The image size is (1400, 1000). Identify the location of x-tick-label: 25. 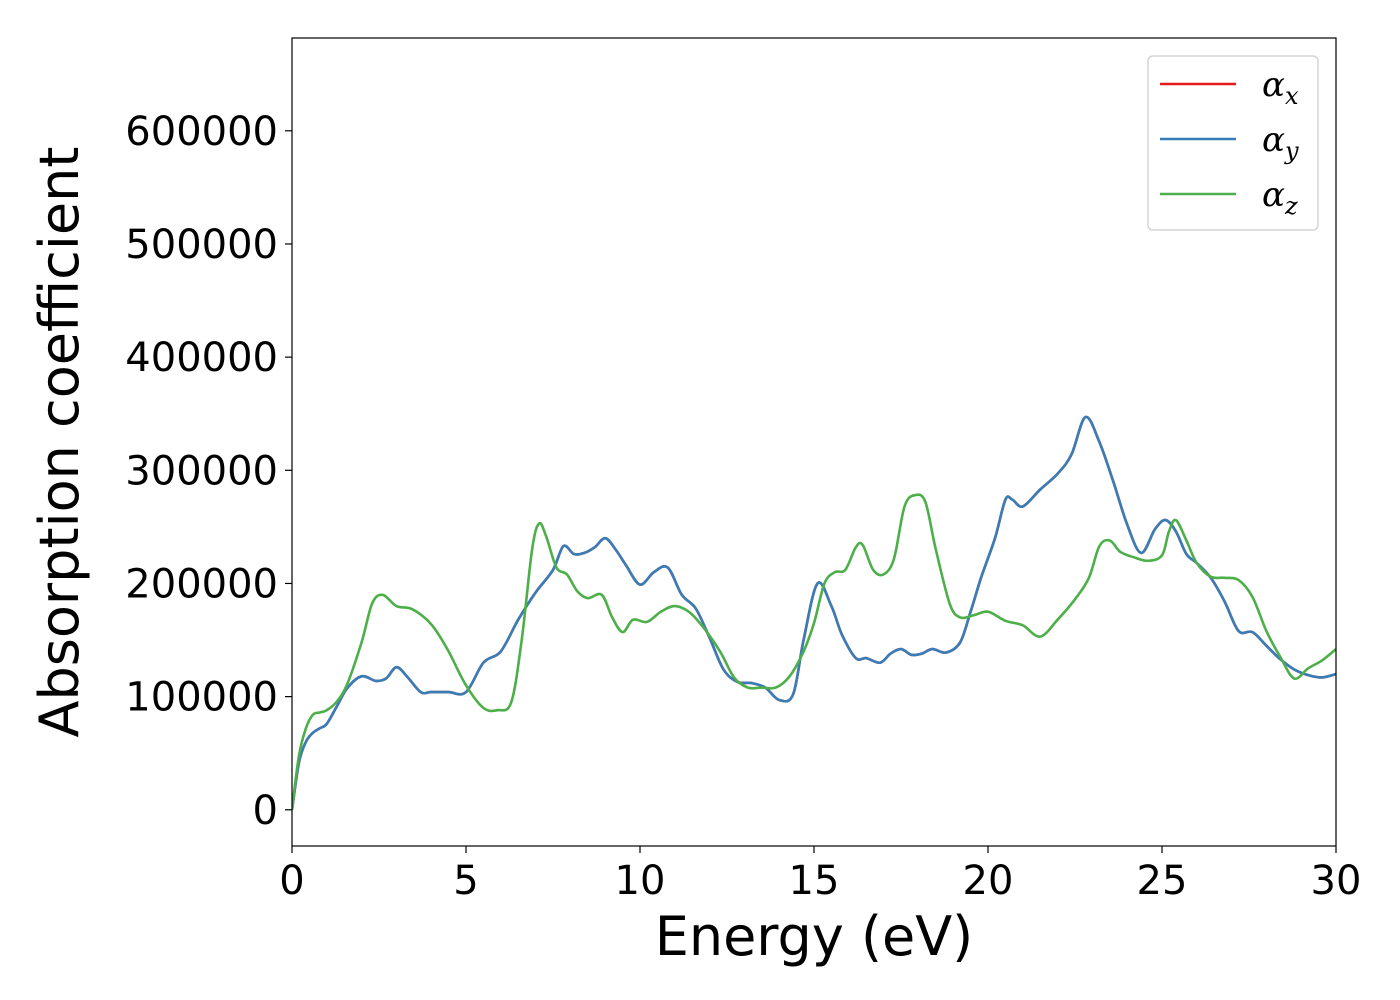
(1162, 881).